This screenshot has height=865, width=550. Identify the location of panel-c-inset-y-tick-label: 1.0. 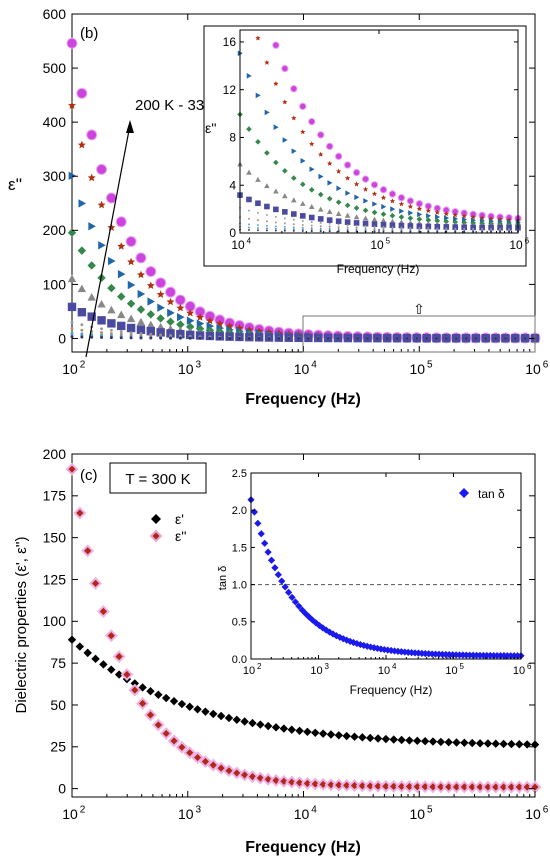
(239, 585).